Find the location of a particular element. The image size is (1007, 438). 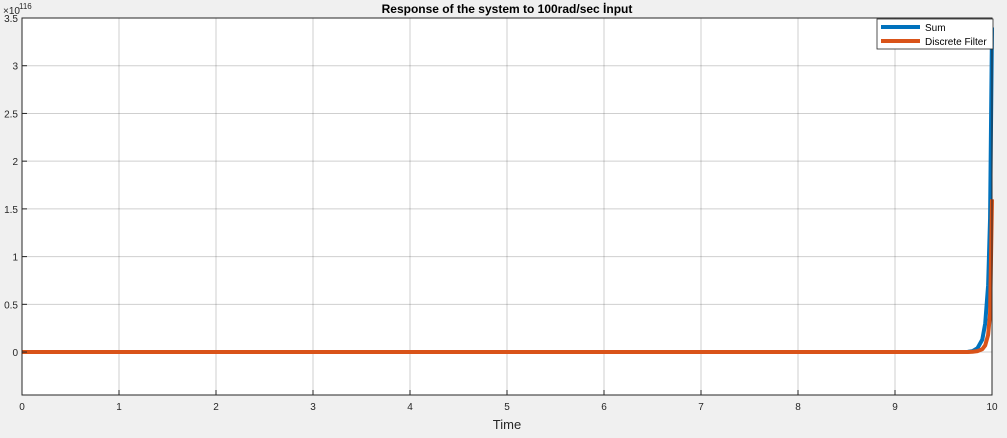

y-tick-label: 1.5 is located at coordinates (11, 210).